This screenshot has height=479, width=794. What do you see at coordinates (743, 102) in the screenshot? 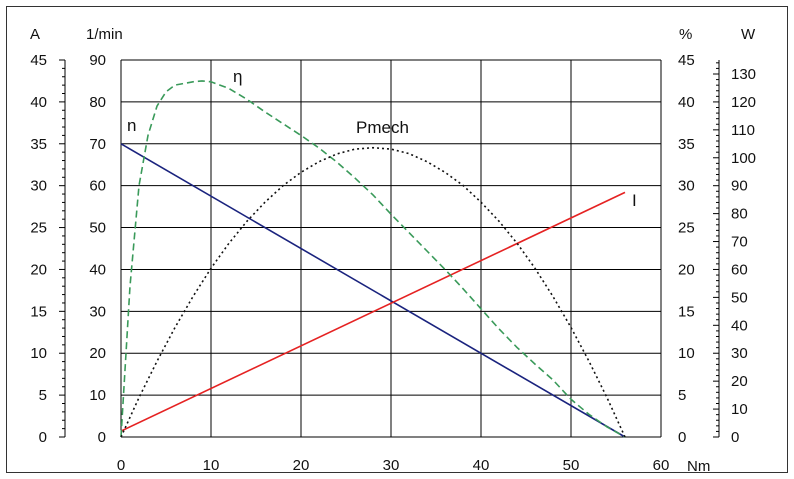
I see `power-tick-label: 120` at bounding box center [743, 102].